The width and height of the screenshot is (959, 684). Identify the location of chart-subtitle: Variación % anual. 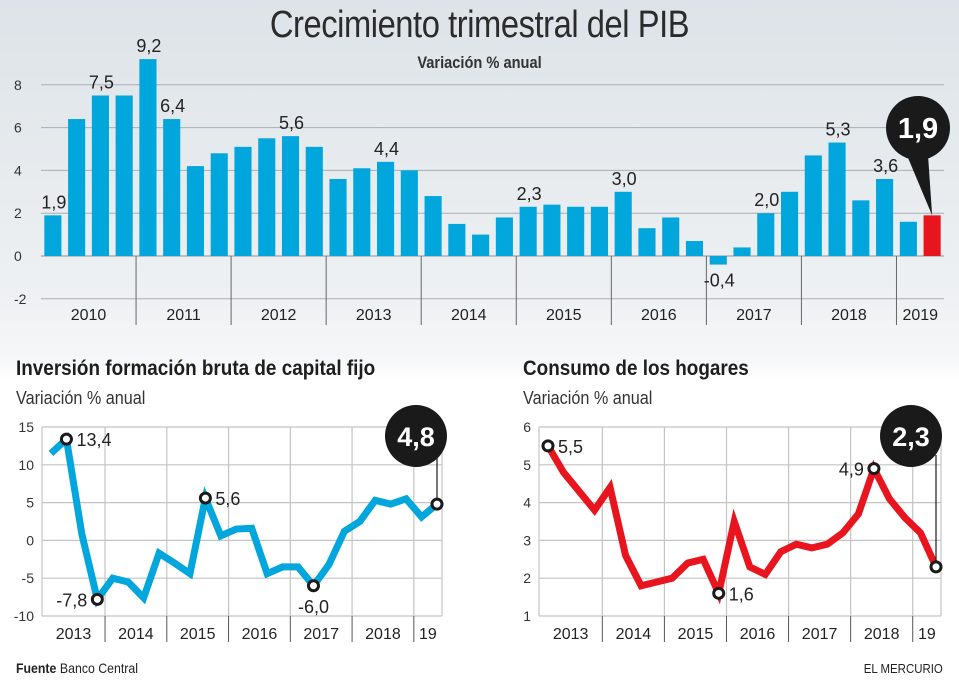
(479, 62).